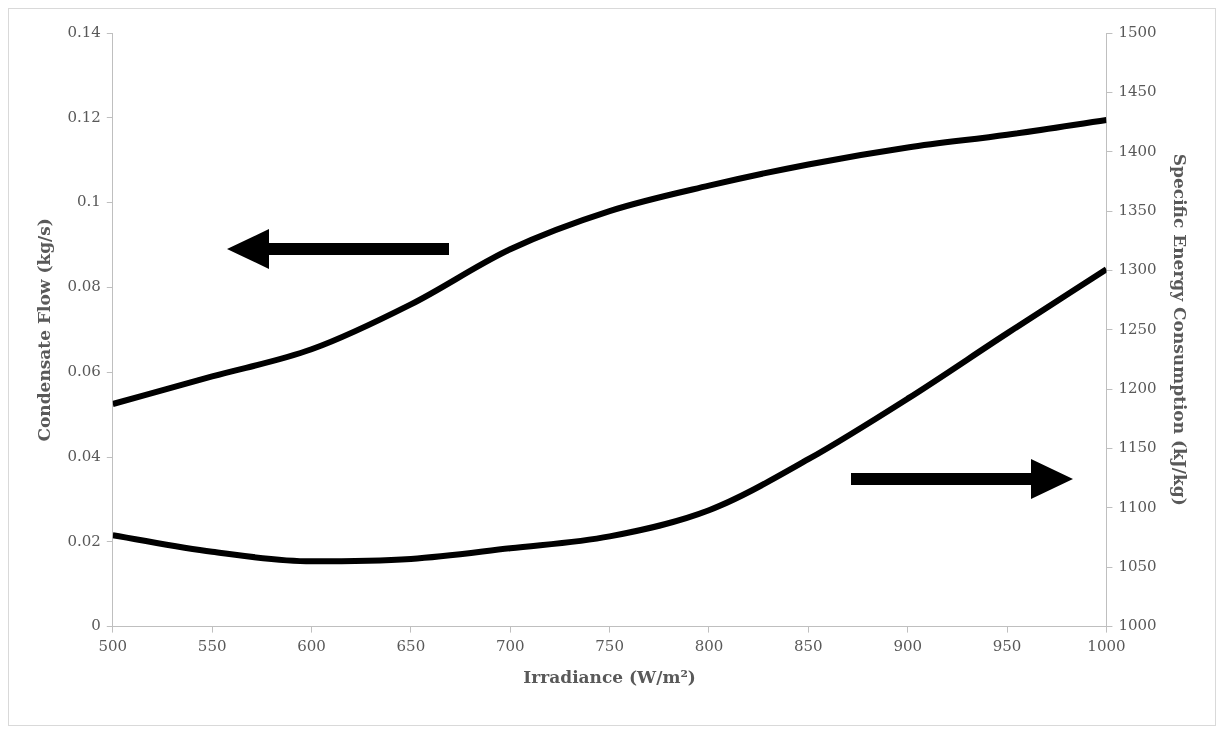 The height and width of the screenshot is (734, 1224). I want to click on y2-tick-label: 1400, so click(1137, 150).